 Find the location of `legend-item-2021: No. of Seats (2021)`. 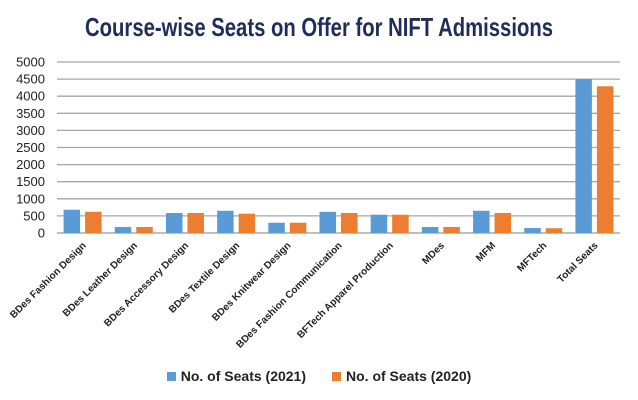

legend-item-2021: No. of Seats (2021) is located at coordinates (236, 376).